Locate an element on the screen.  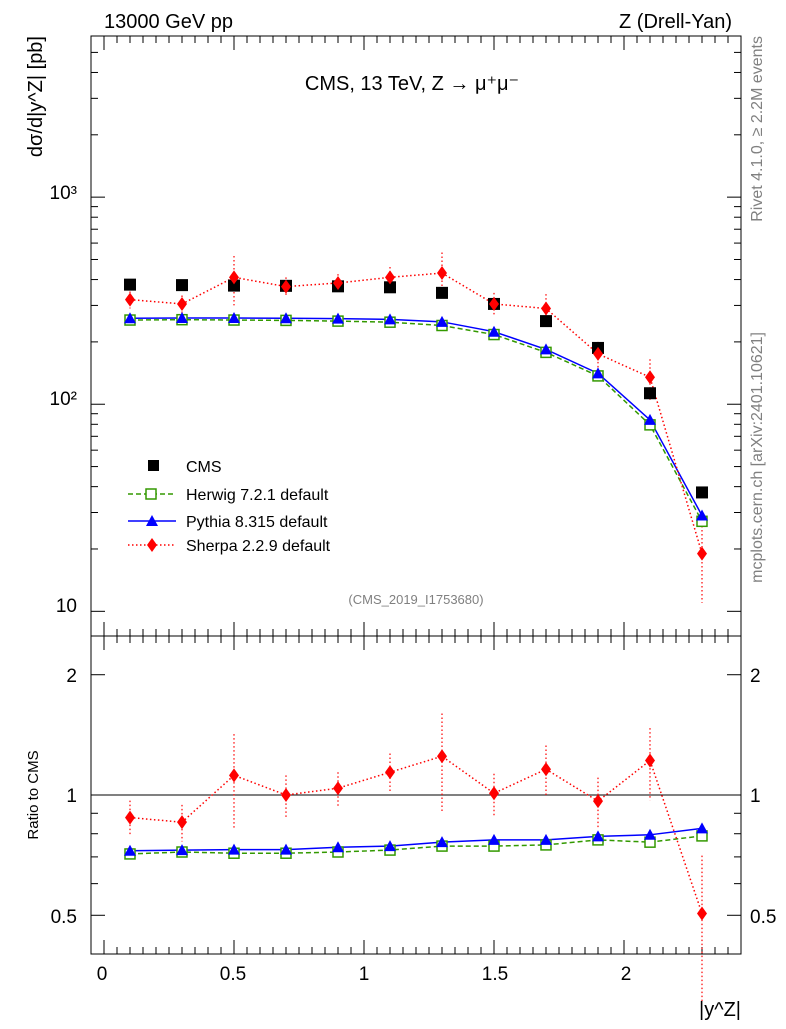
rivet-label: Rivet 4.1.0, ≥ 2.2M events is located at coordinates (757, 129).